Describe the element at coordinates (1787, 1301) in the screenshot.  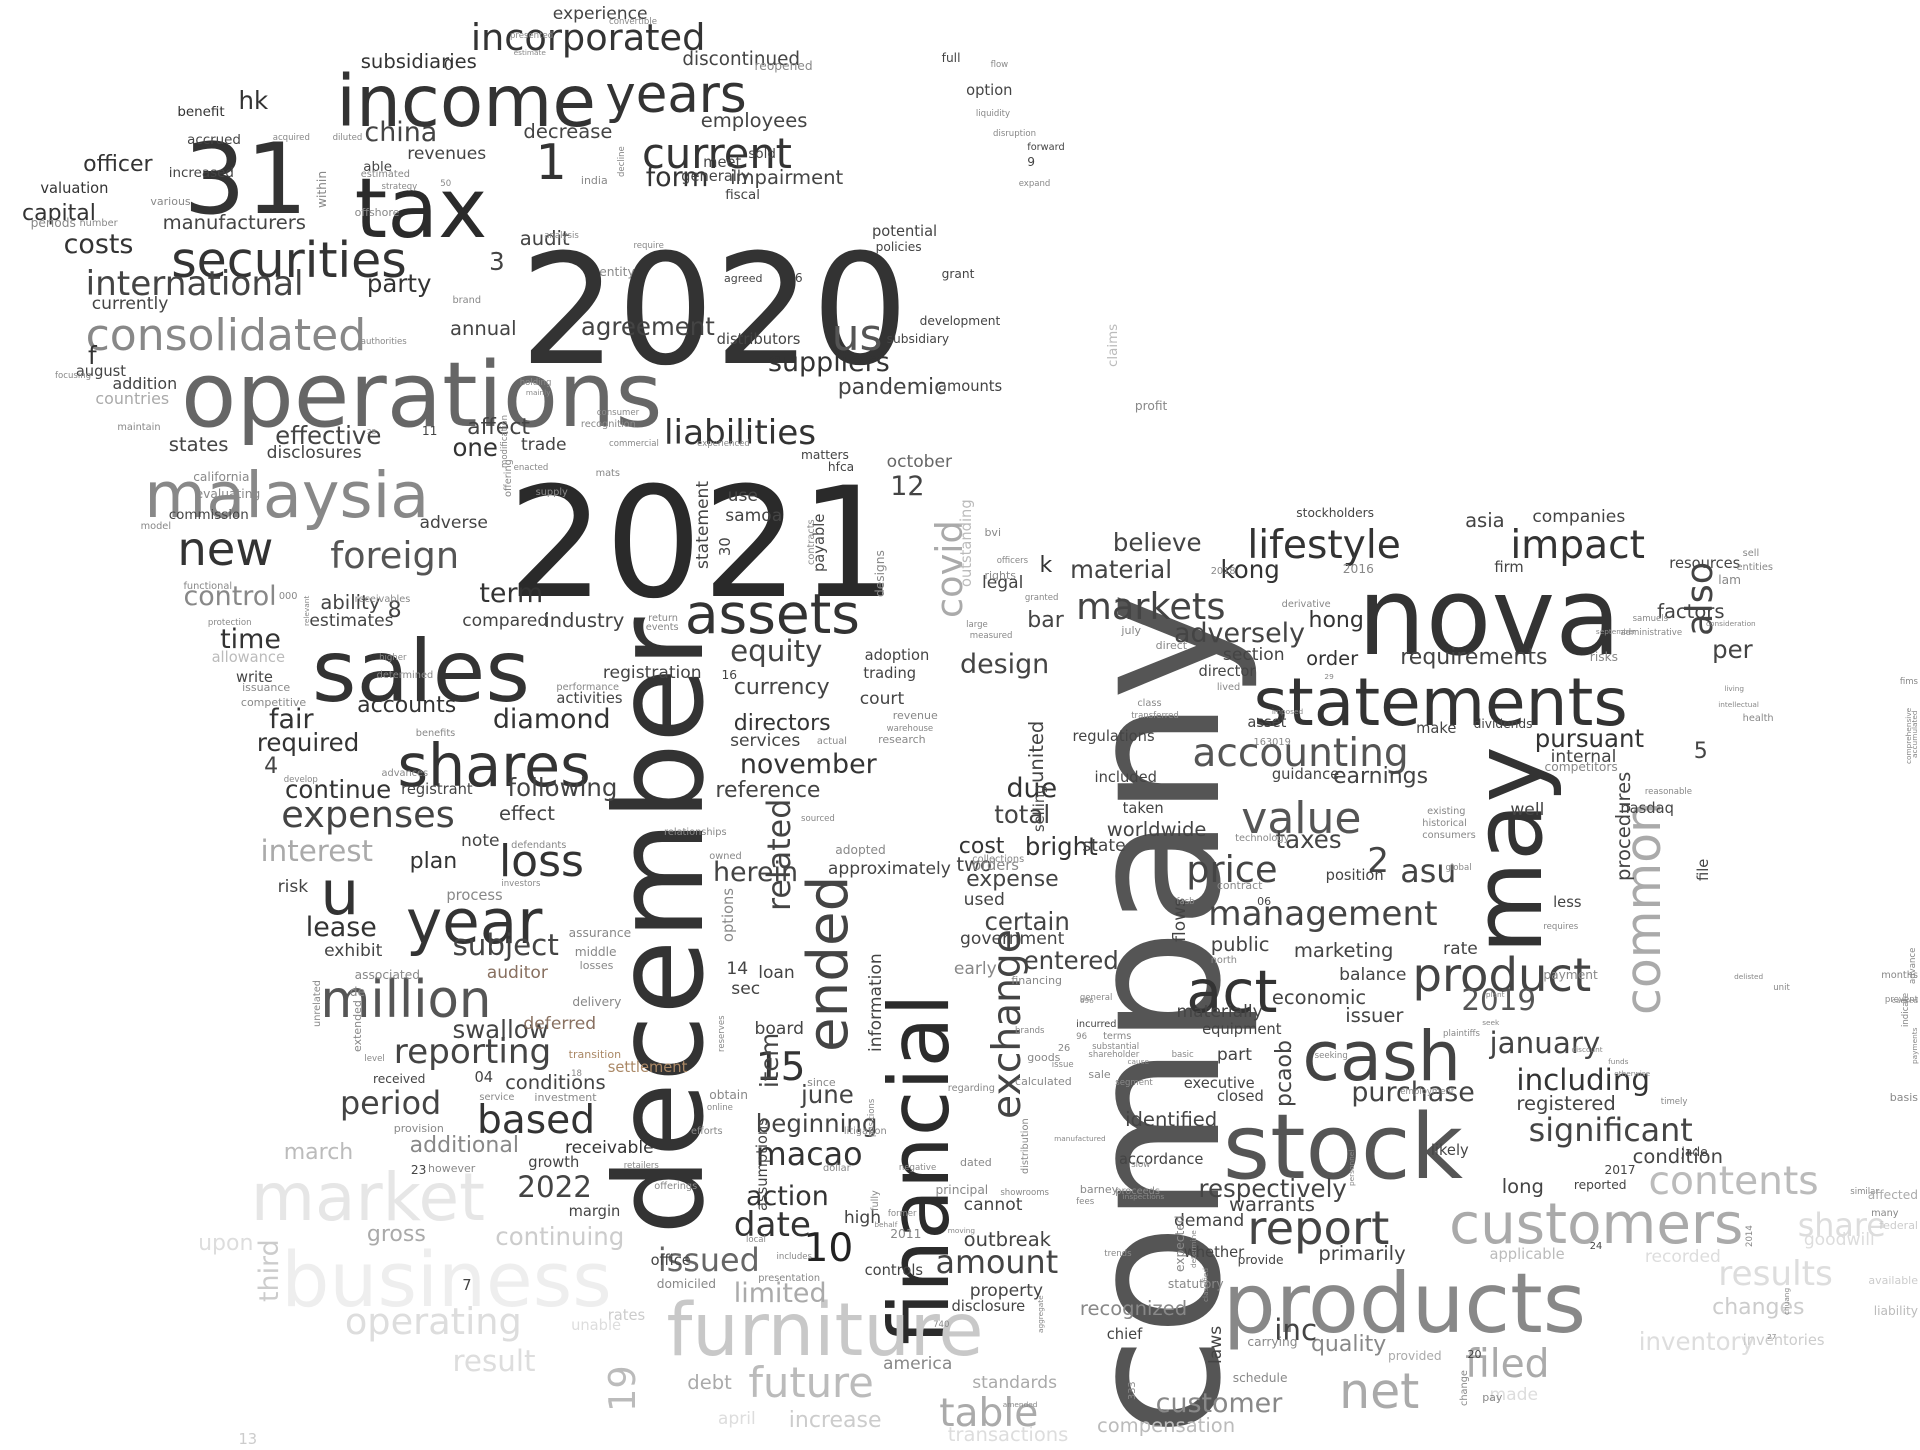
I see `word-chuang: chuang` at that location.